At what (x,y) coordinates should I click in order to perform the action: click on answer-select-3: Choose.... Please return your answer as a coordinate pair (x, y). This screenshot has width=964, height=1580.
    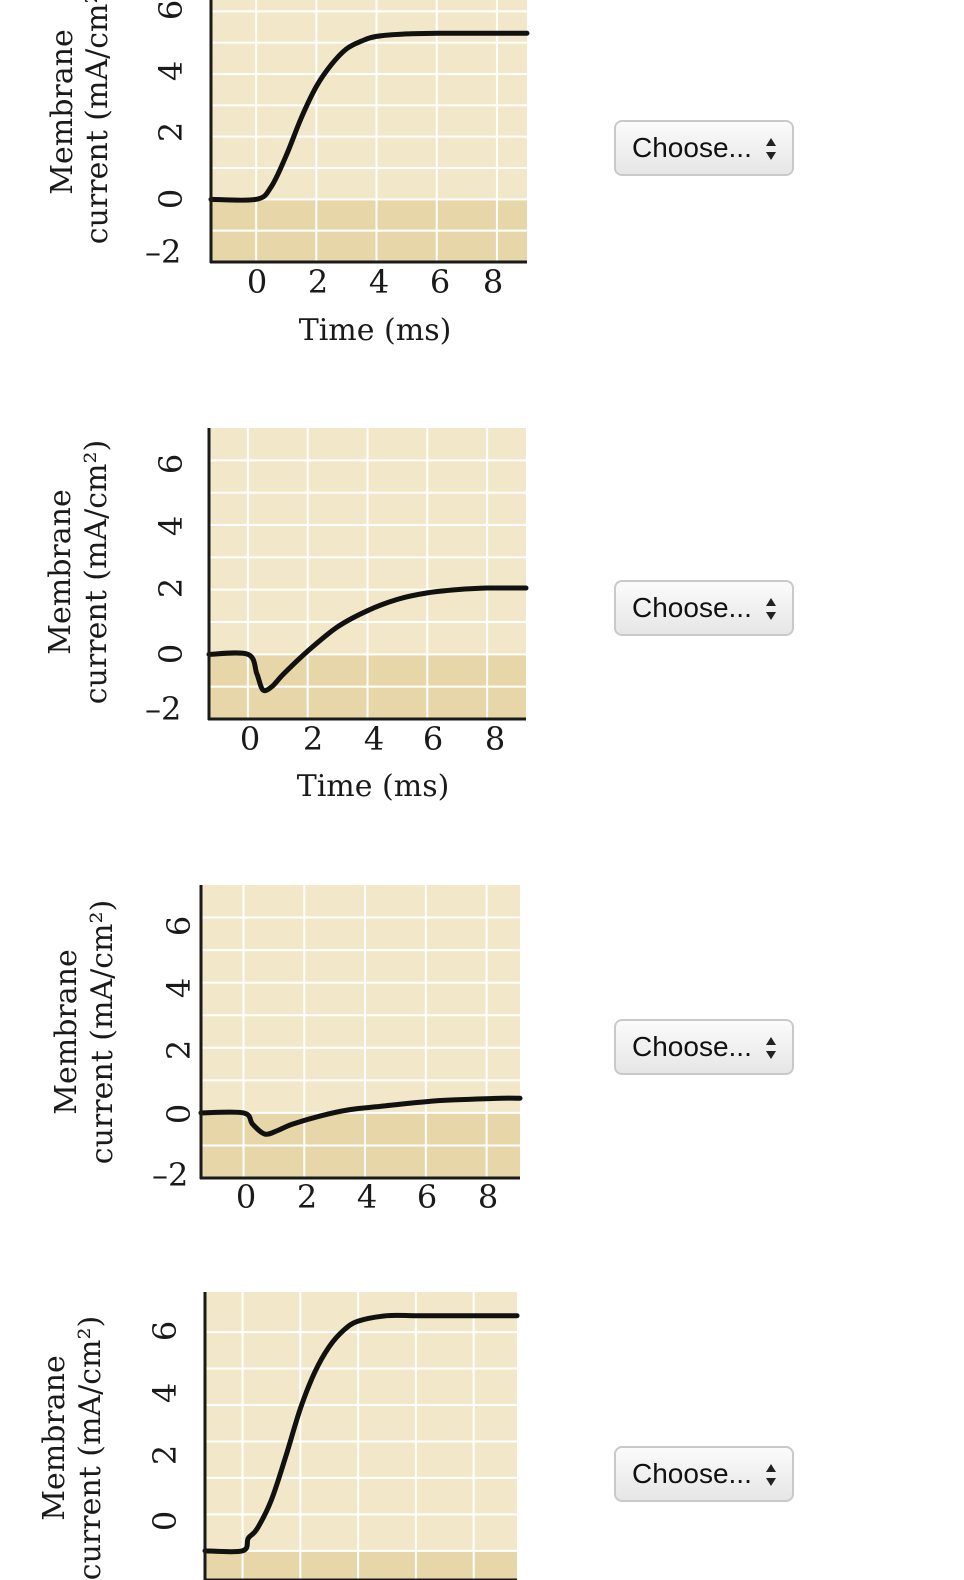
    Looking at the image, I should click on (704, 1047).